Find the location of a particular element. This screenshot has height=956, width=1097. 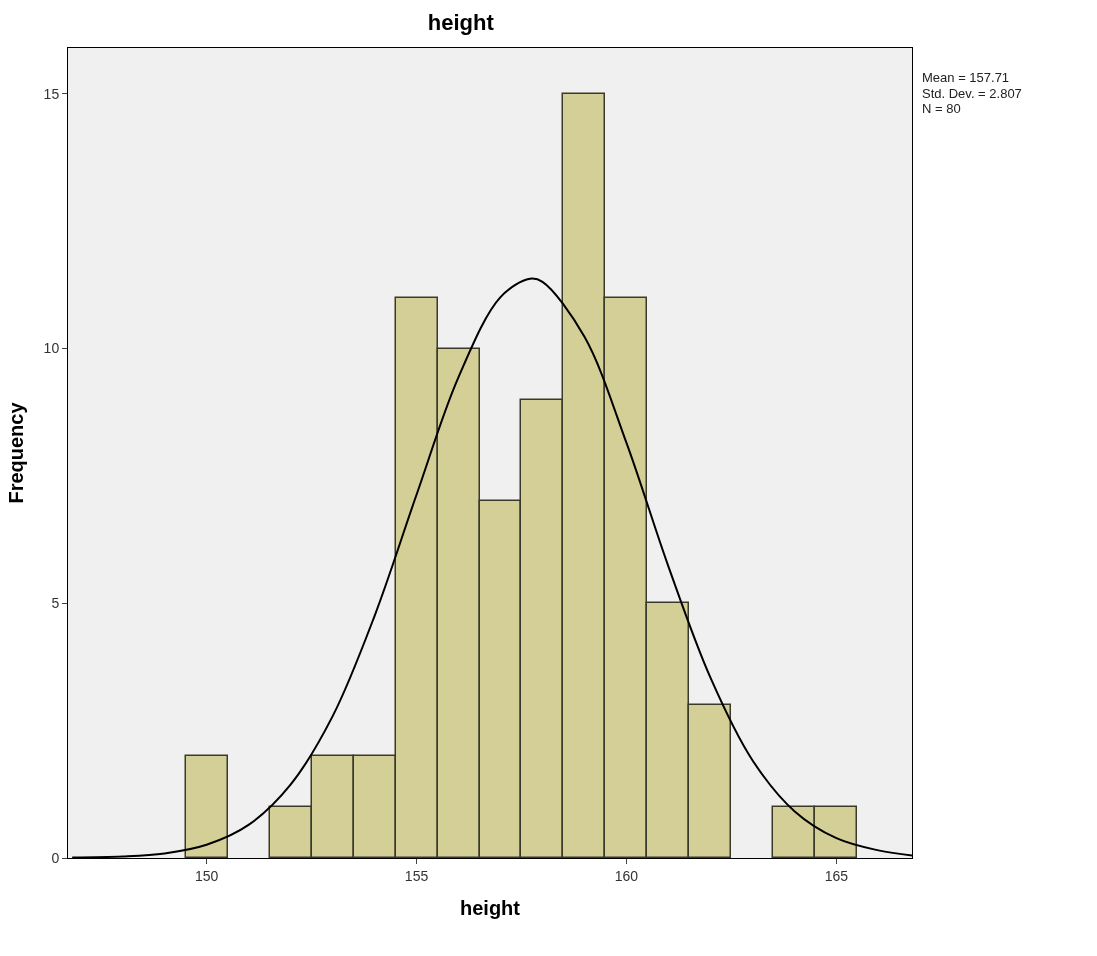

x-tick-label: 150 is located at coordinates (206, 875).